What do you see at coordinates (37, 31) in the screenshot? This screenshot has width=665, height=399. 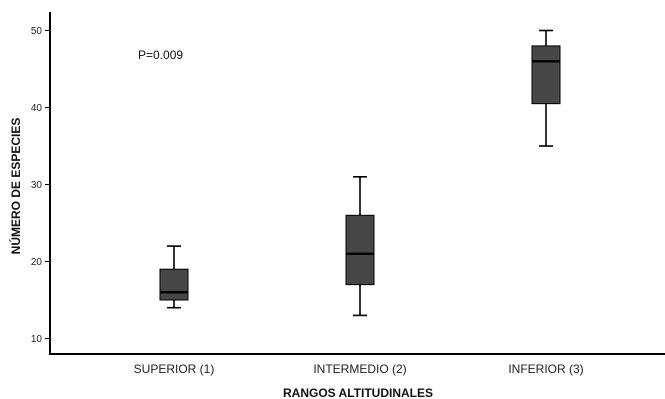 I see `y-tick-label: 50` at bounding box center [37, 31].